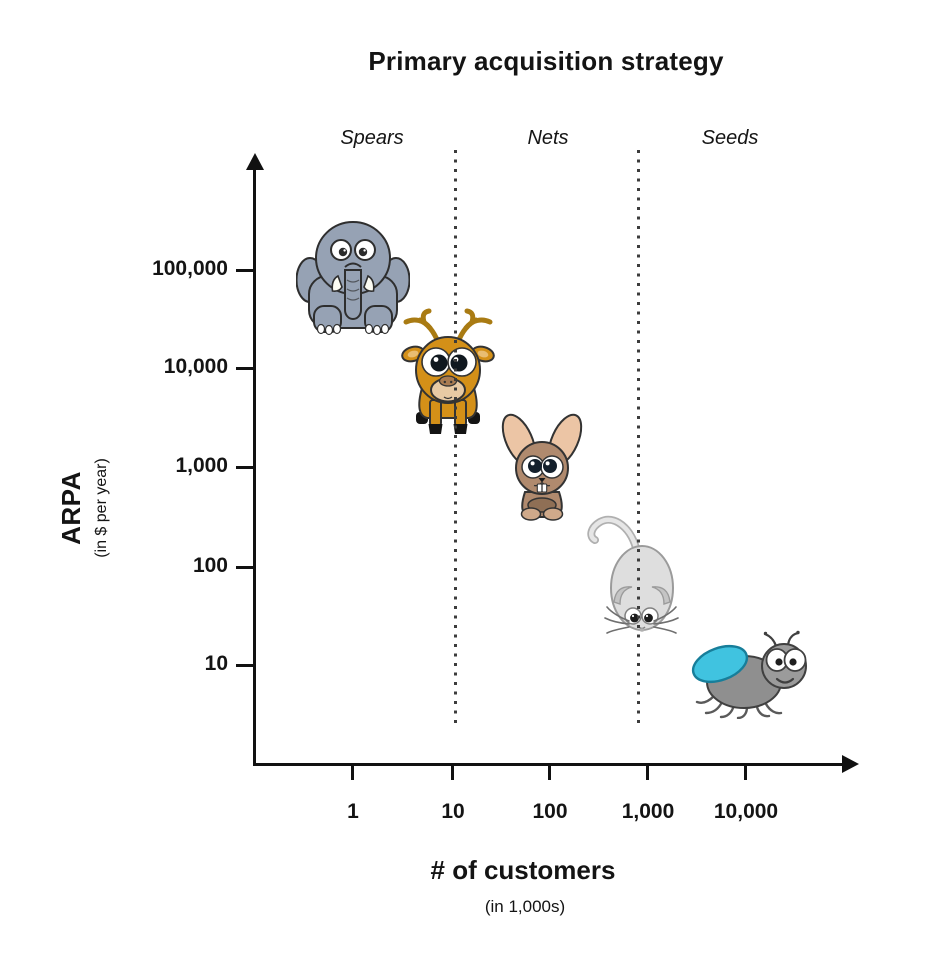  What do you see at coordinates (546, 61) in the screenshot?
I see `chart-title: Primary acquisition strategy` at bounding box center [546, 61].